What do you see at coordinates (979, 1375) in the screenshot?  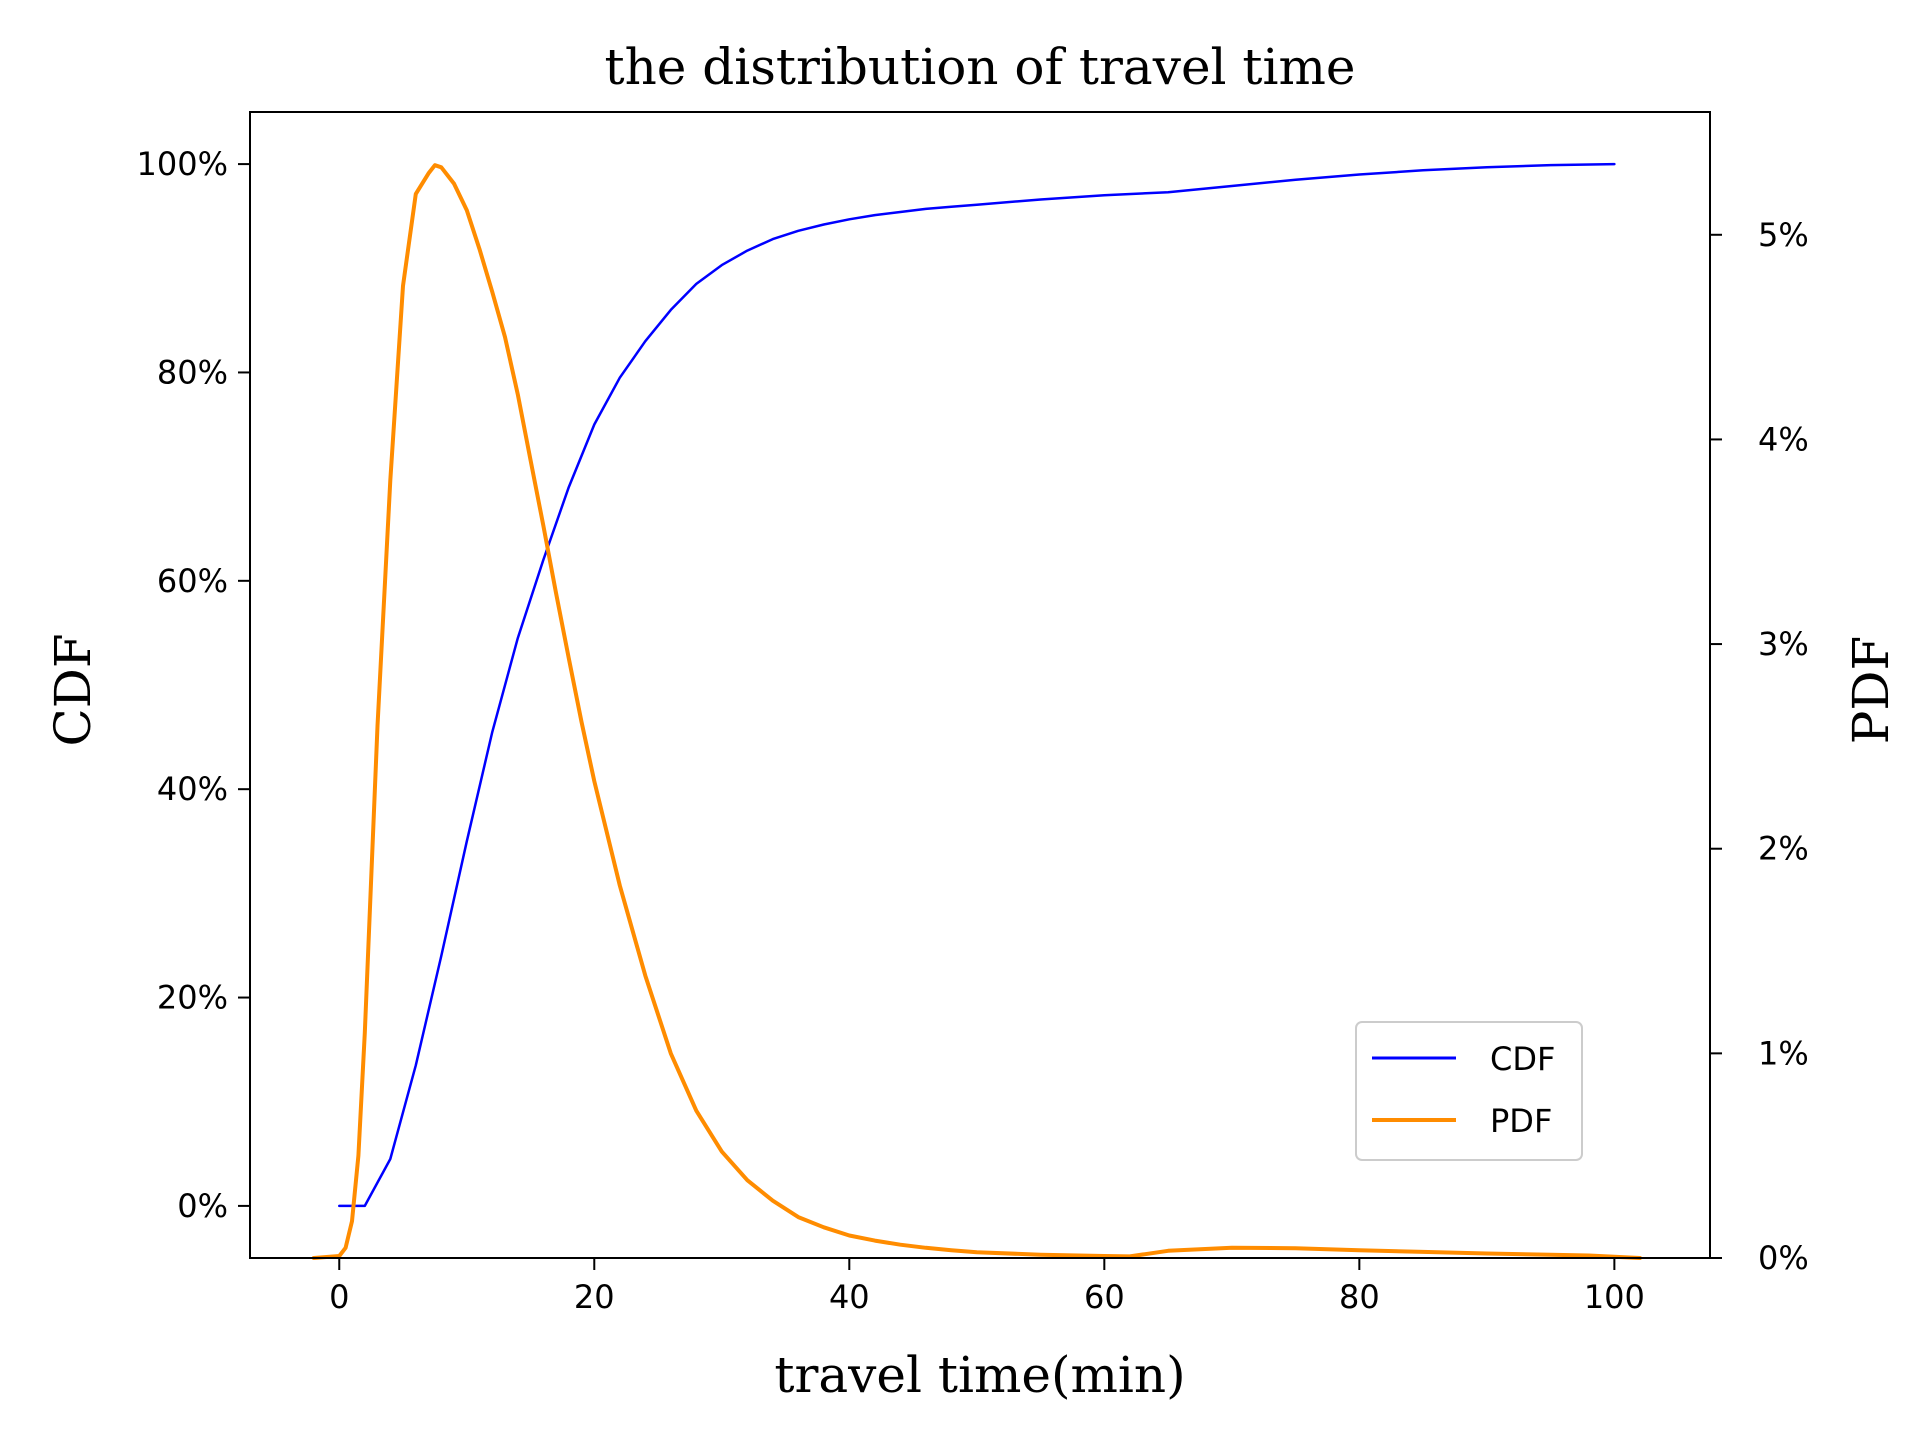 I see `x-axis-label: travel time(min)` at bounding box center [979, 1375].